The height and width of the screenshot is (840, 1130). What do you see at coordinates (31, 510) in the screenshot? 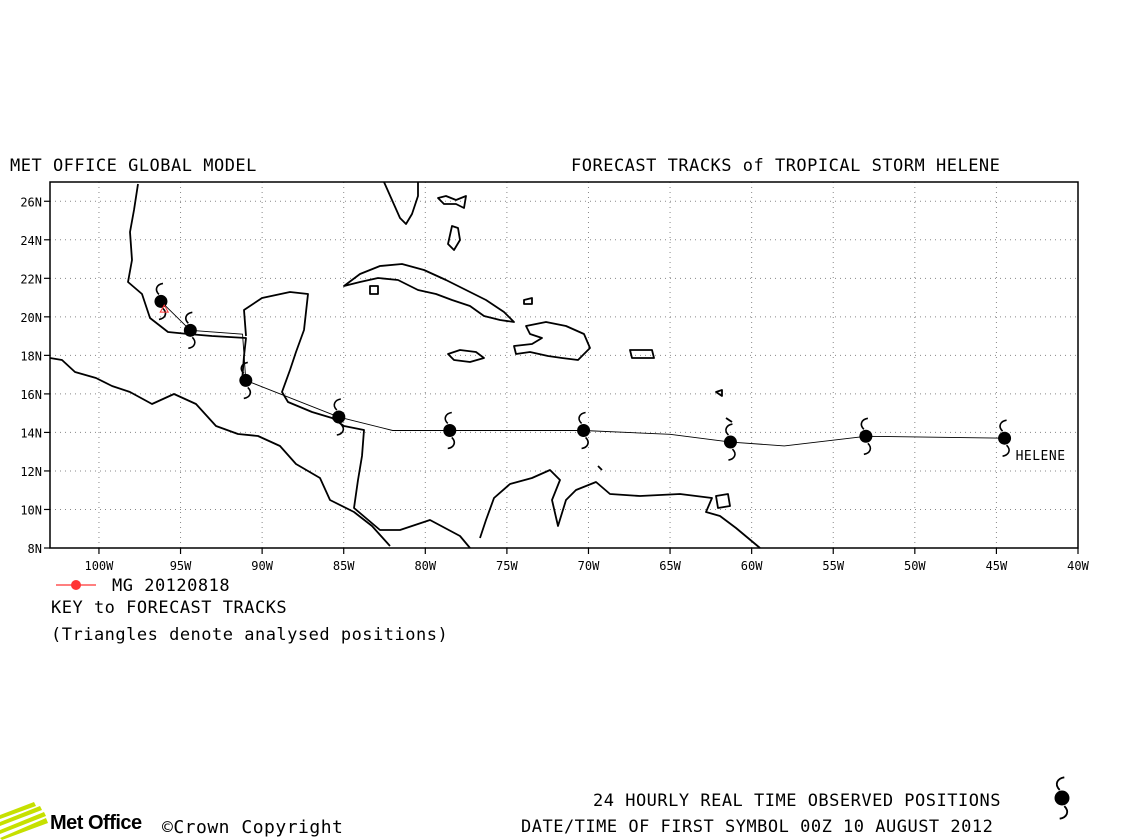
I see `lat-tick-label: 10N` at bounding box center [31, 510].